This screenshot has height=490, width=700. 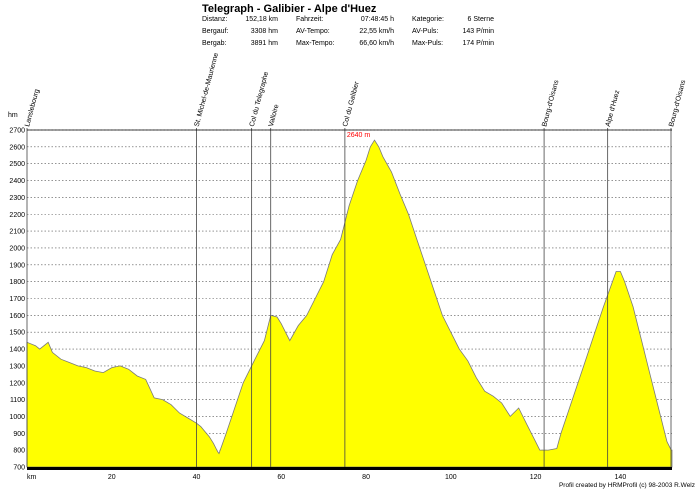 What do you see at coordinates (17, 400) in the screenshot?
I see `y-tick-1100: 1100` at bounding box center [17, 400].